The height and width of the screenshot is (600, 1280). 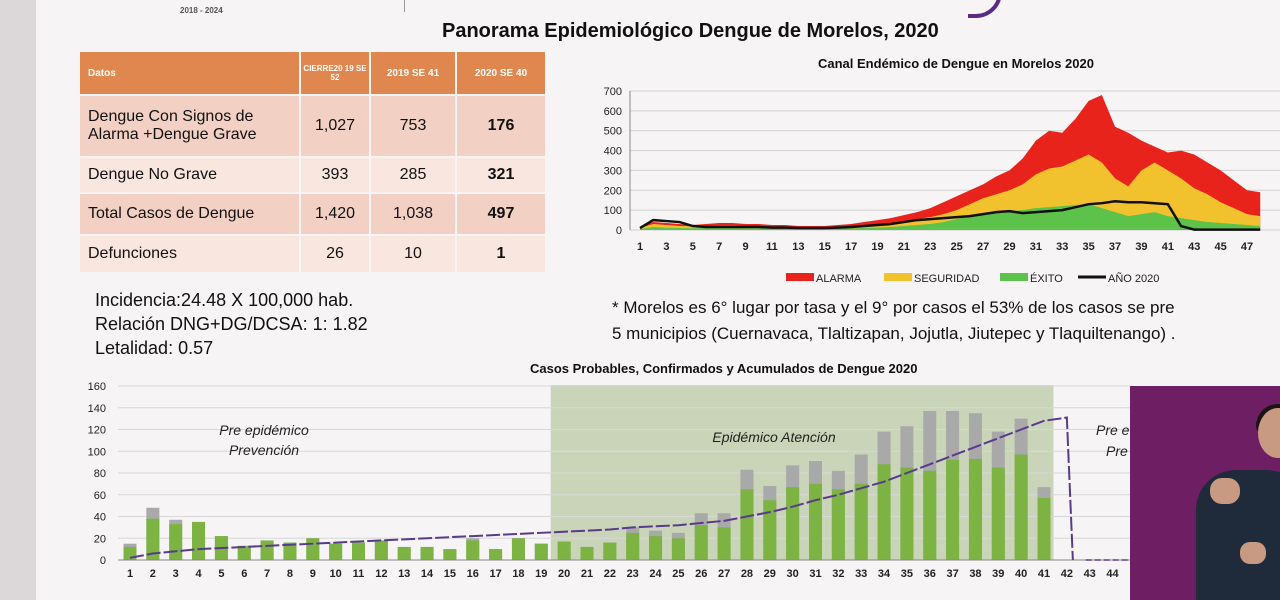 I want to click on cases-x-tick-label: 15, so click(x=450, y=574).